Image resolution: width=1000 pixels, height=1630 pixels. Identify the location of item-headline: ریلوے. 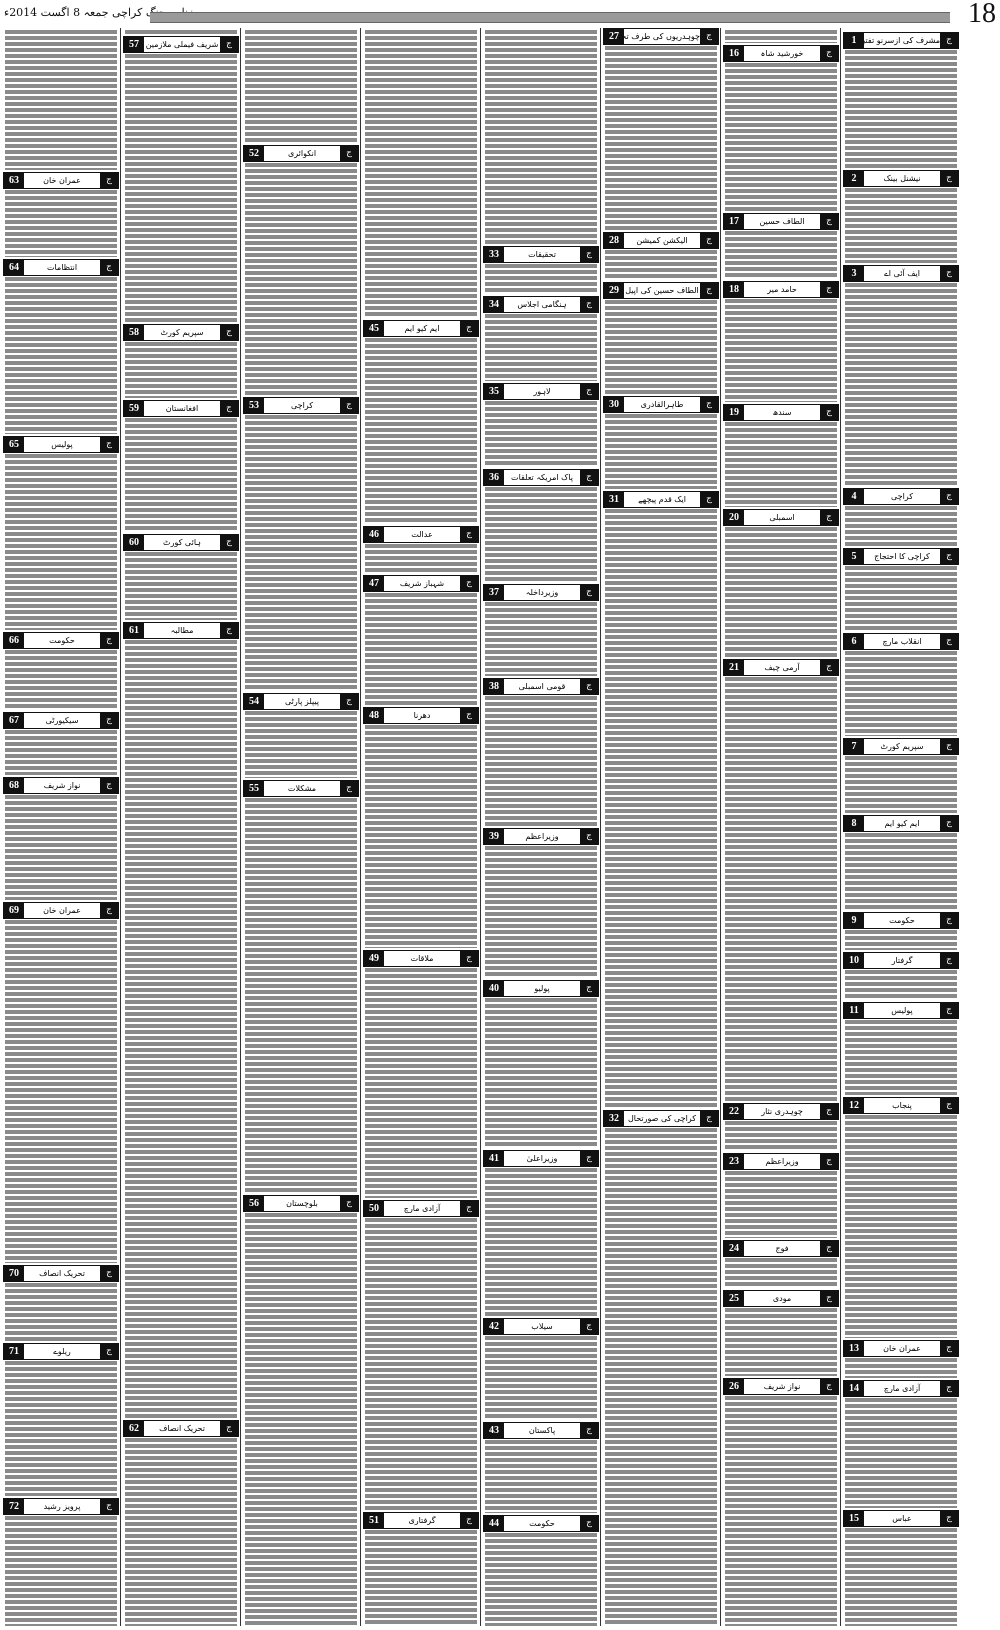
(62, 1351).